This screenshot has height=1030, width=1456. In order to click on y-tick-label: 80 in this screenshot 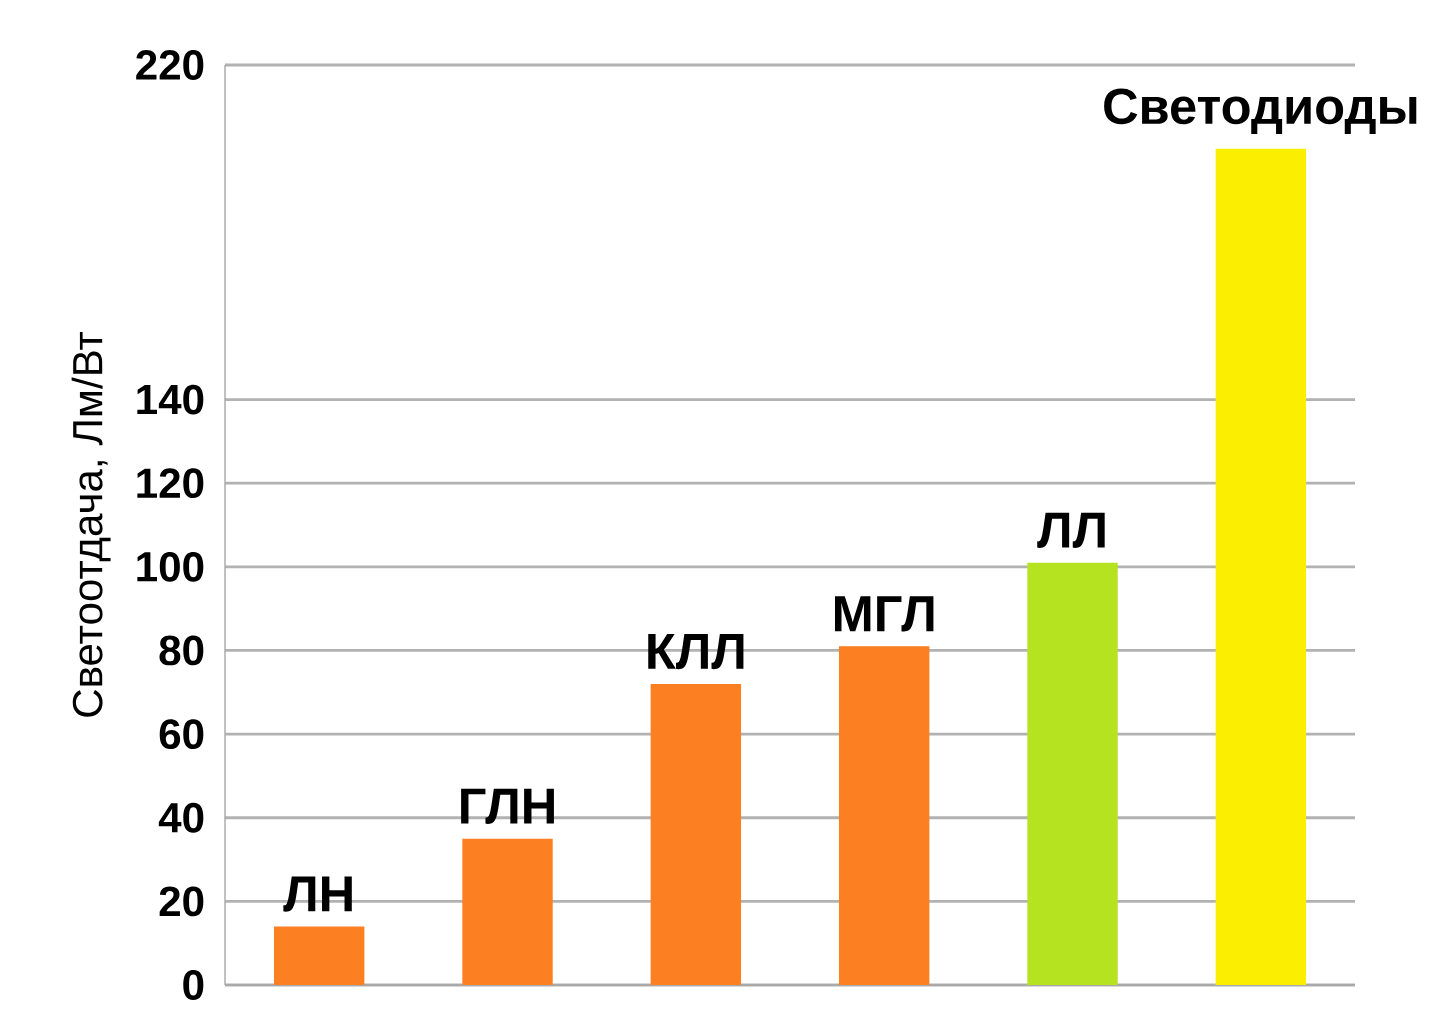, I will do `click(181, 650)`.